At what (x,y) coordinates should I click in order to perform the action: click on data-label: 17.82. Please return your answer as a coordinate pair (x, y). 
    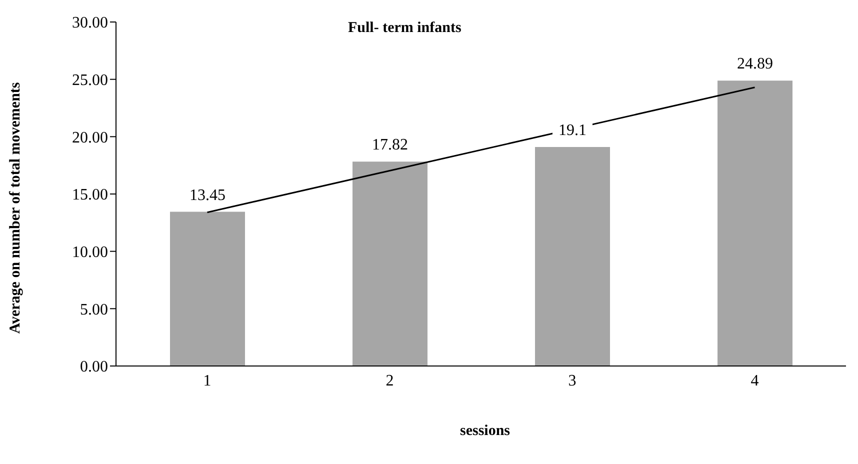
    Looking at the image, I should click on (390, 145).